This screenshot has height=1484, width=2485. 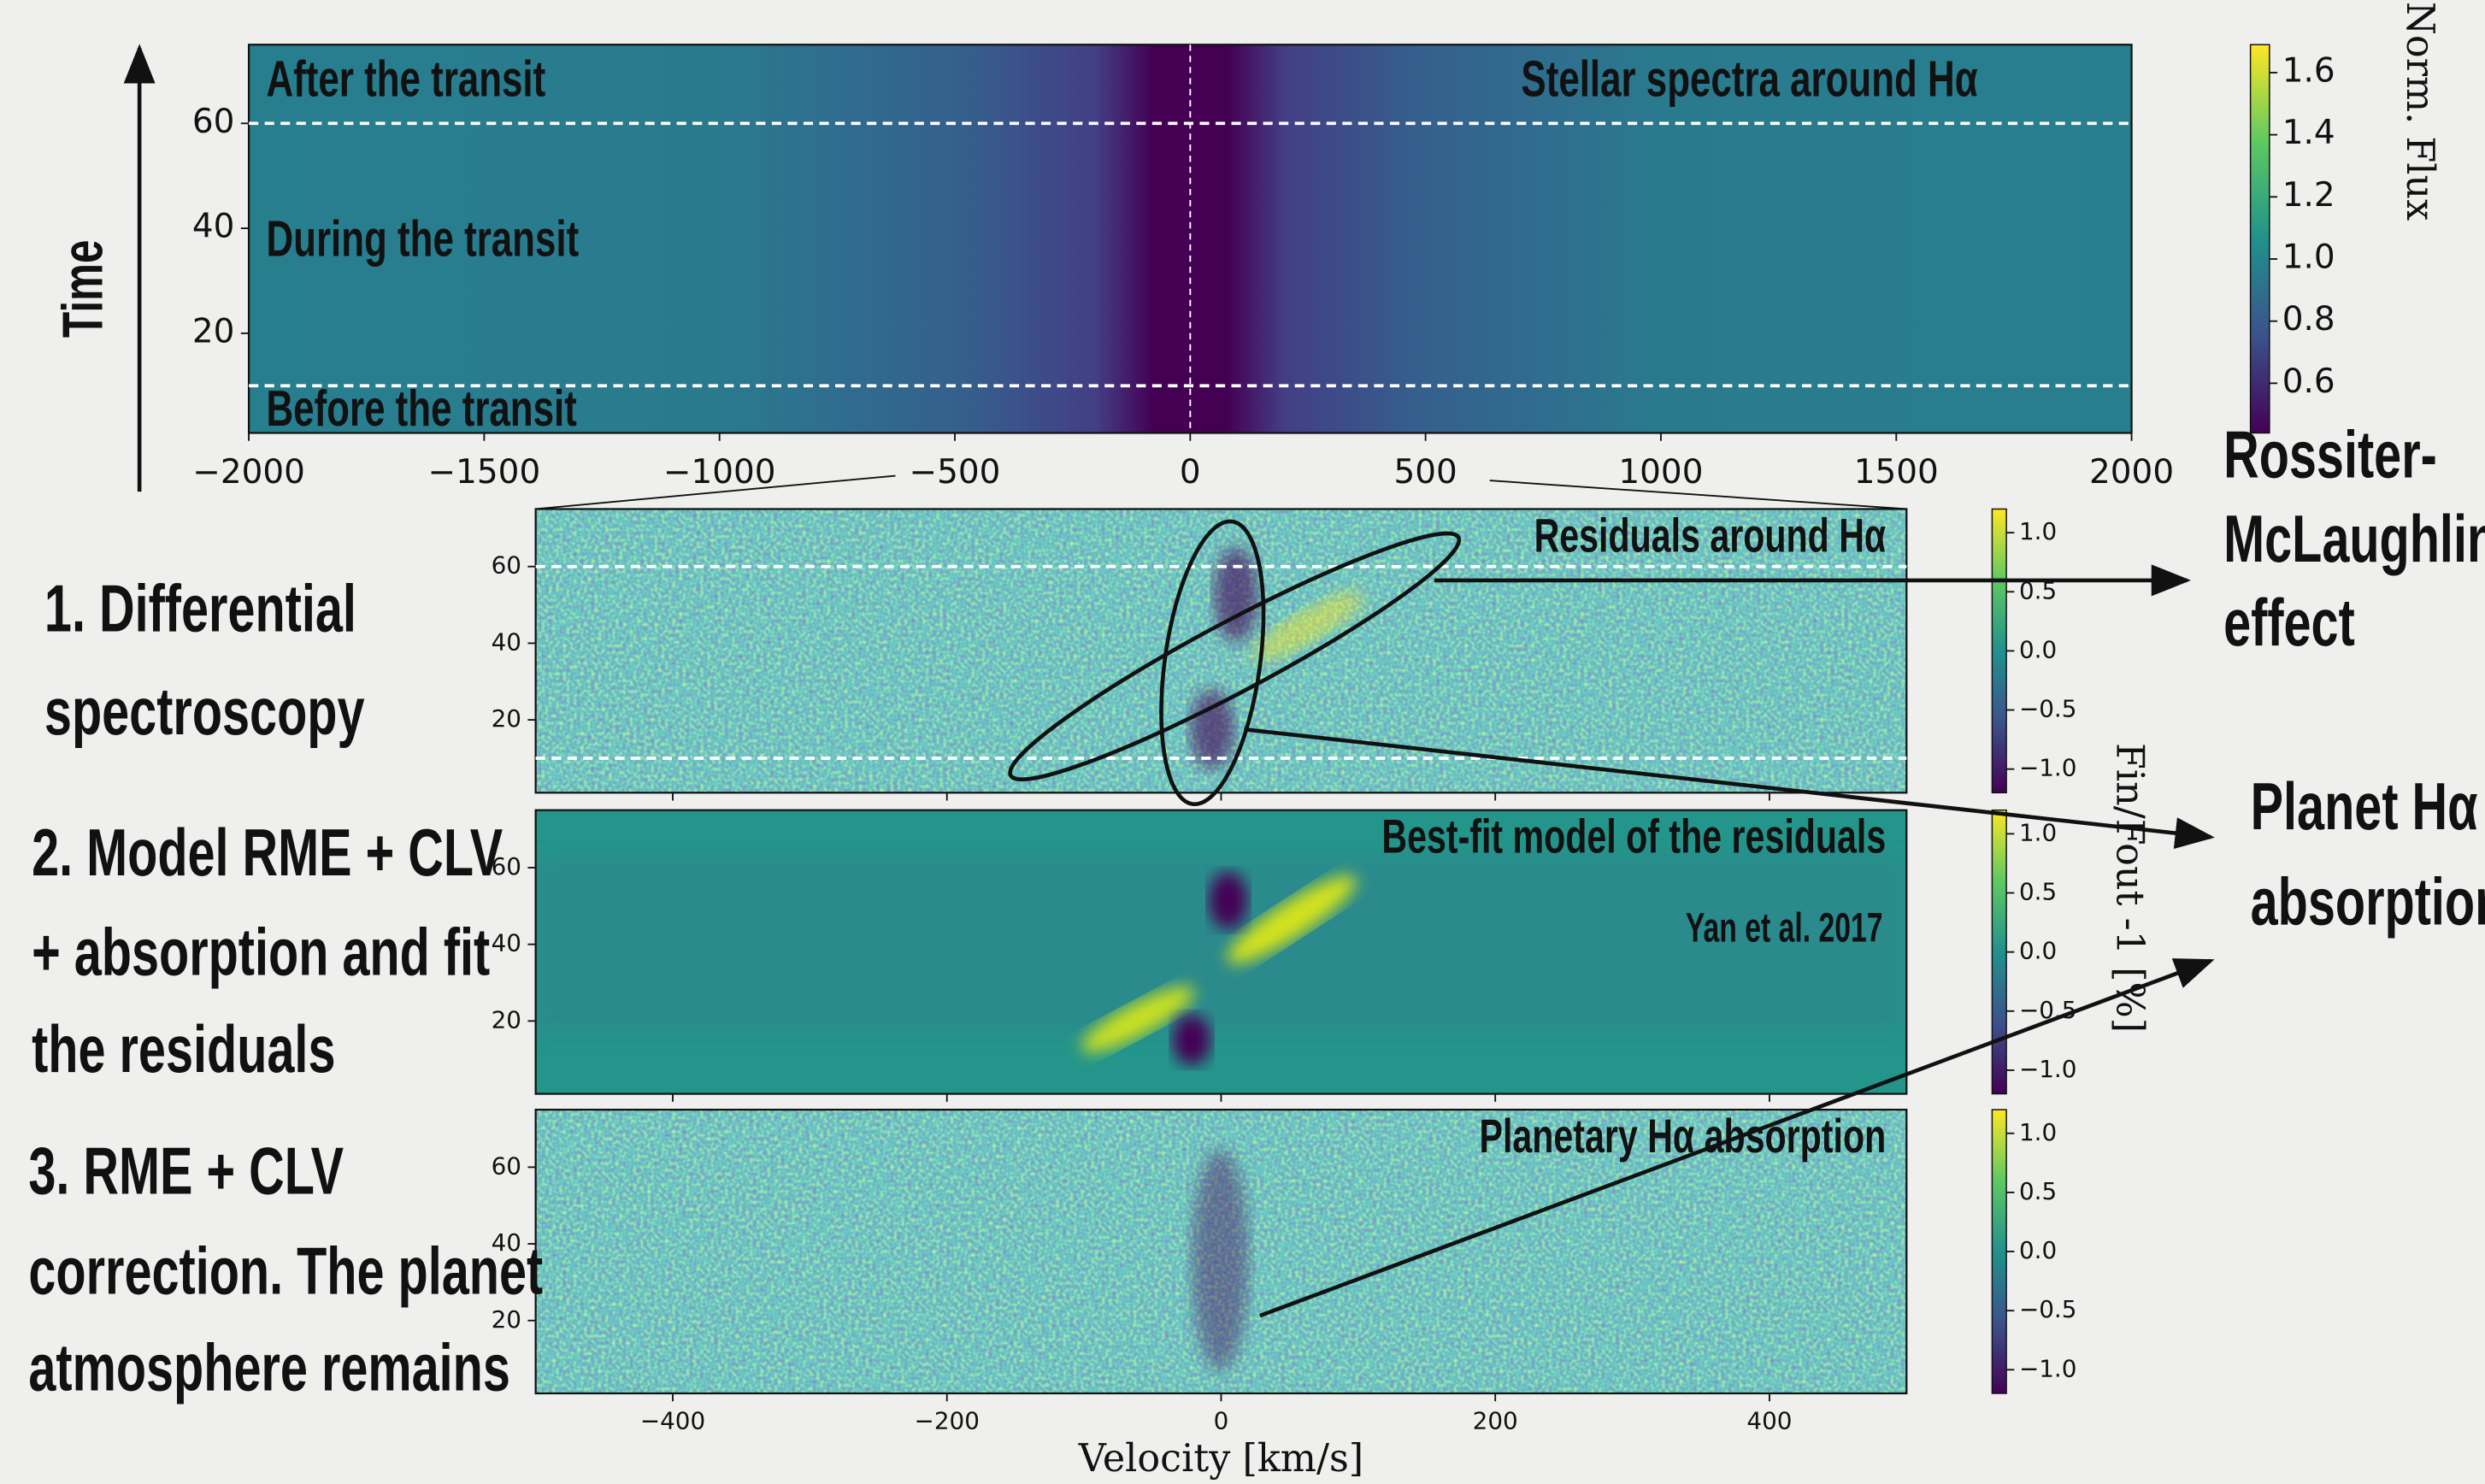 I want to click on panel-annotation-group: During the transit, so click(x=422, y=239).